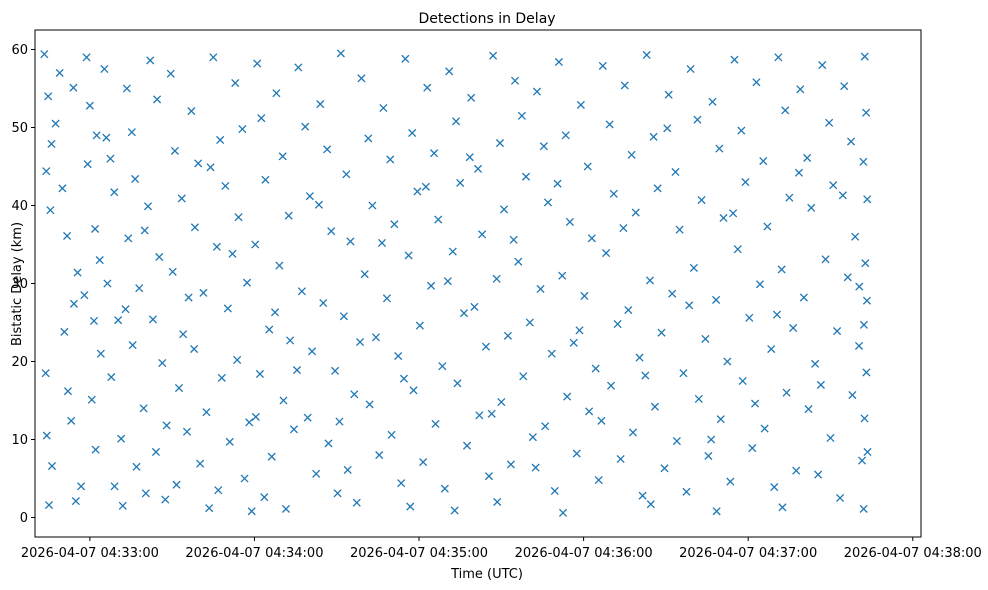  What do you see at coordinates (748, 553) in the screenshot?
I see `x-tick-label: 2026-04-07 04:37:00` at bounding box center [748, 553].